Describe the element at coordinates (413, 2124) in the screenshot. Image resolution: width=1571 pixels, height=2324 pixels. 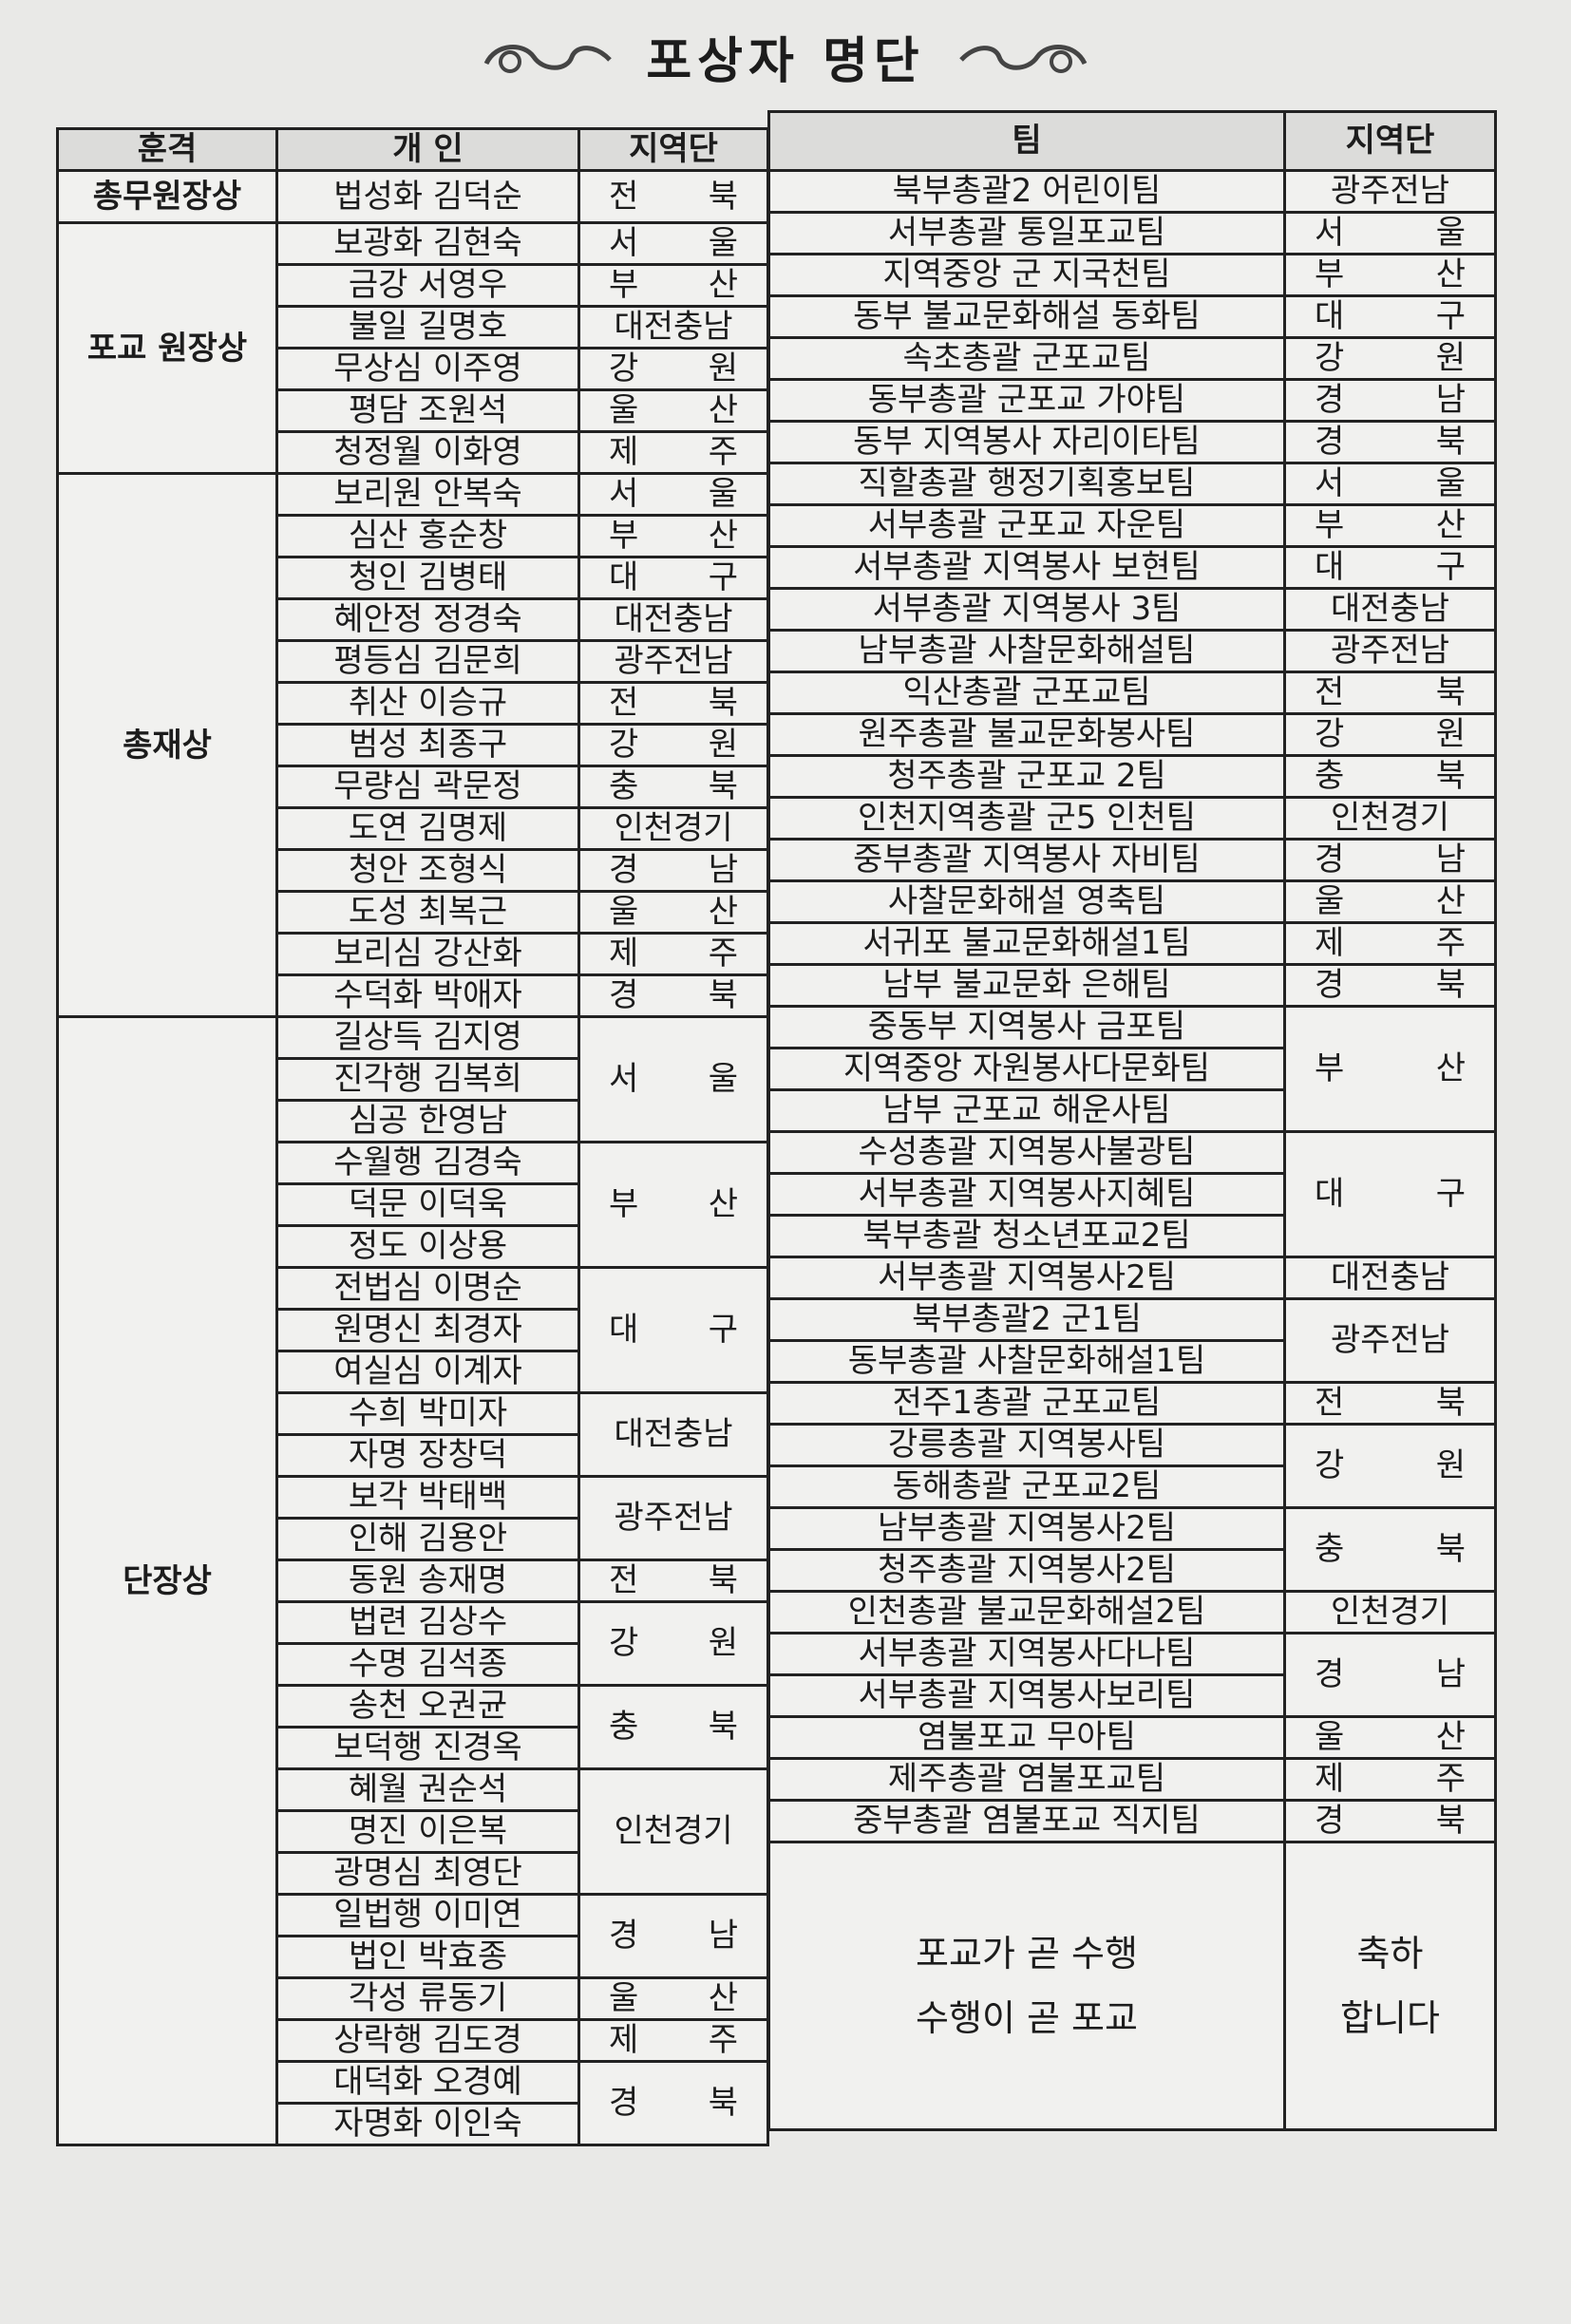
I see `table-row: 자명화 이인숙` at that location.